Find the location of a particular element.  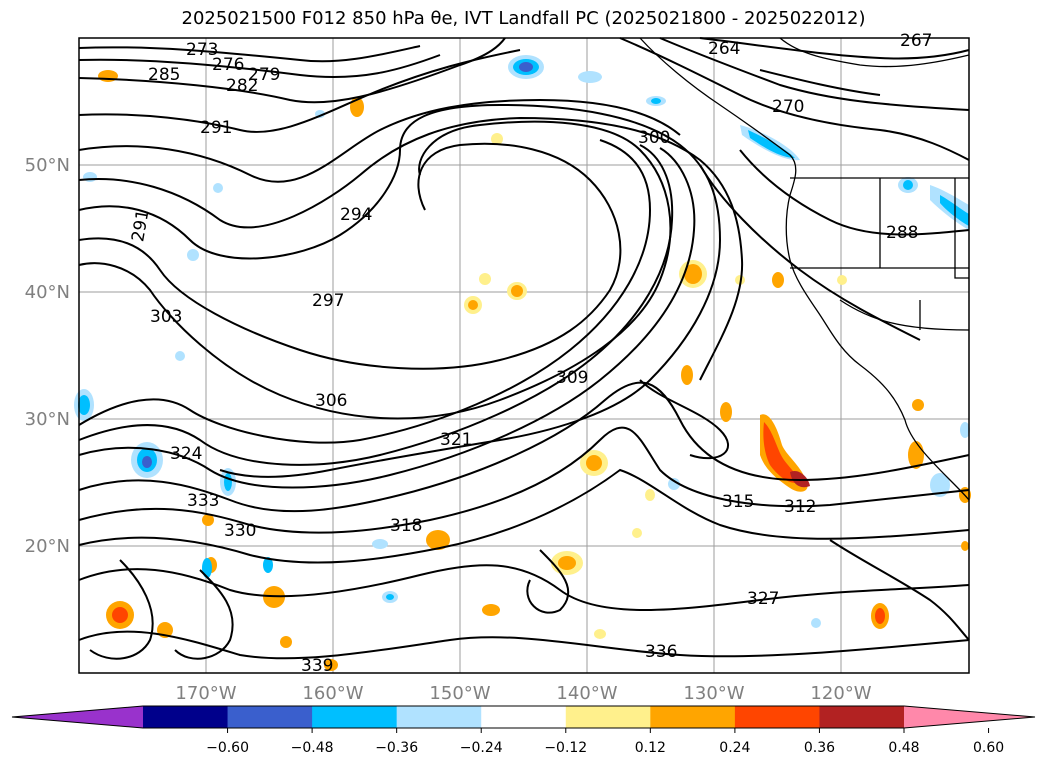

colorbar-tick-label: 0.24 is located at coordinates (734, 748).